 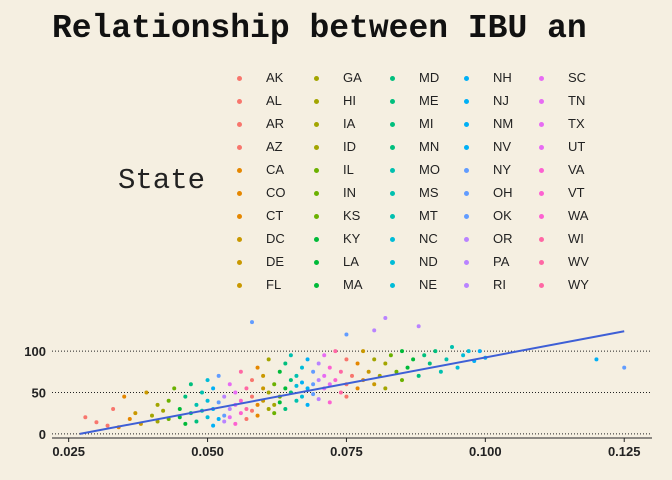 I want to click on x-tick-label: 0.025, so click(x=68, y=451).